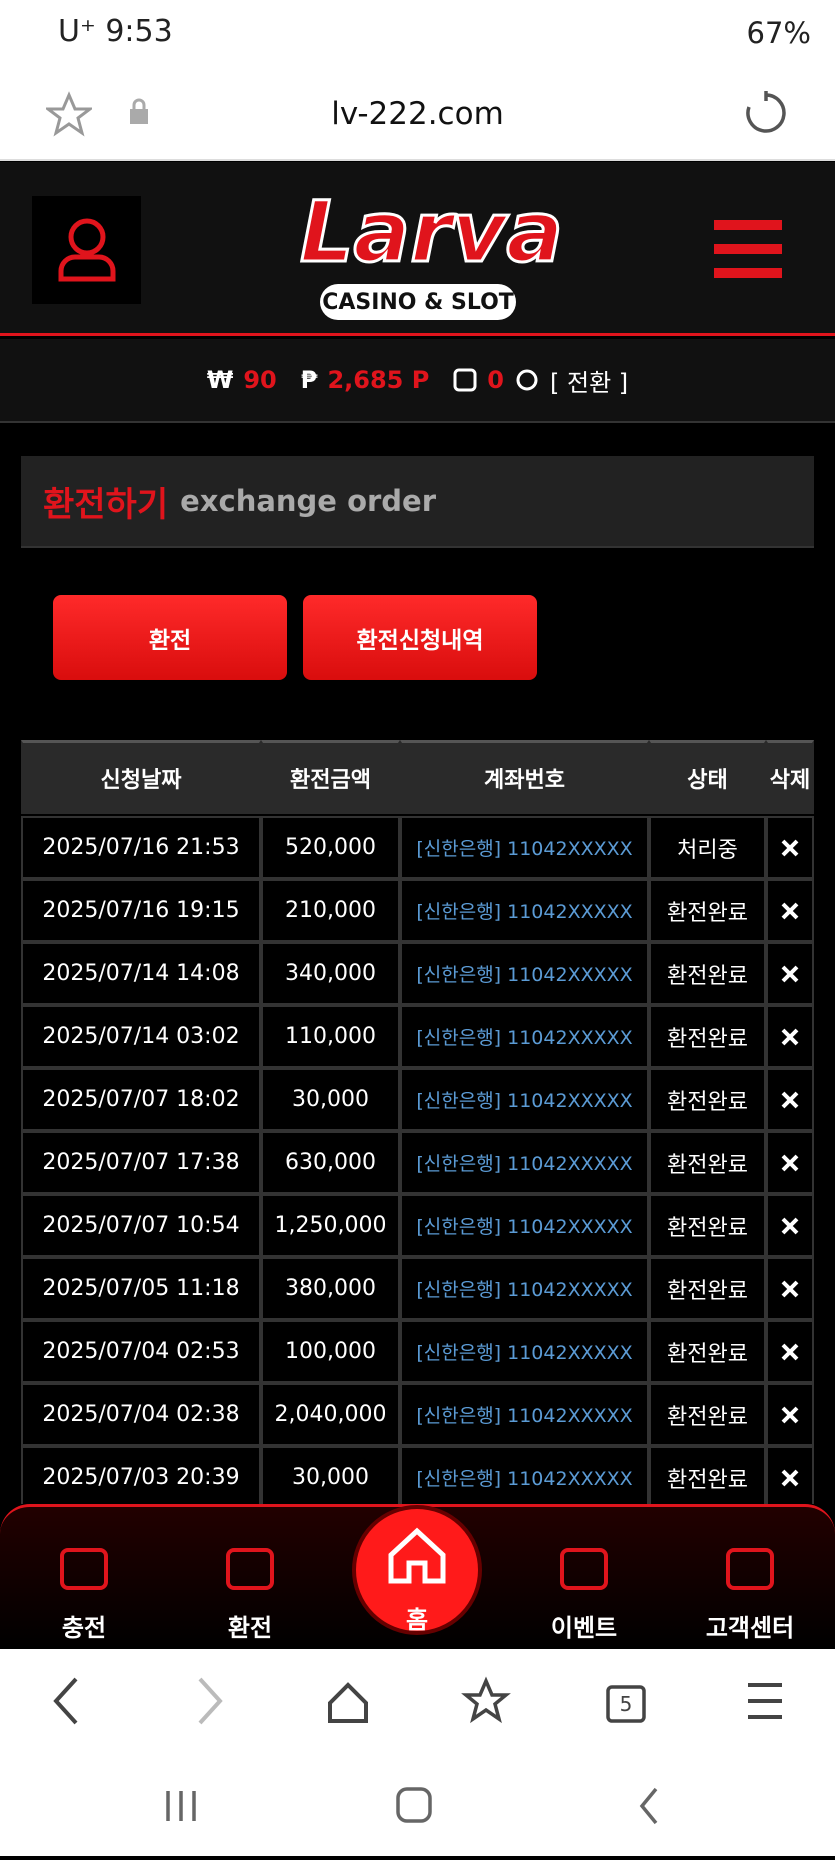 The width and height of the screenshot is (835, 1860). What do you see at coordinates (330, 777) in the screenshot?
I see `header-amount: 환전금액` at bounding box center [330, 777].